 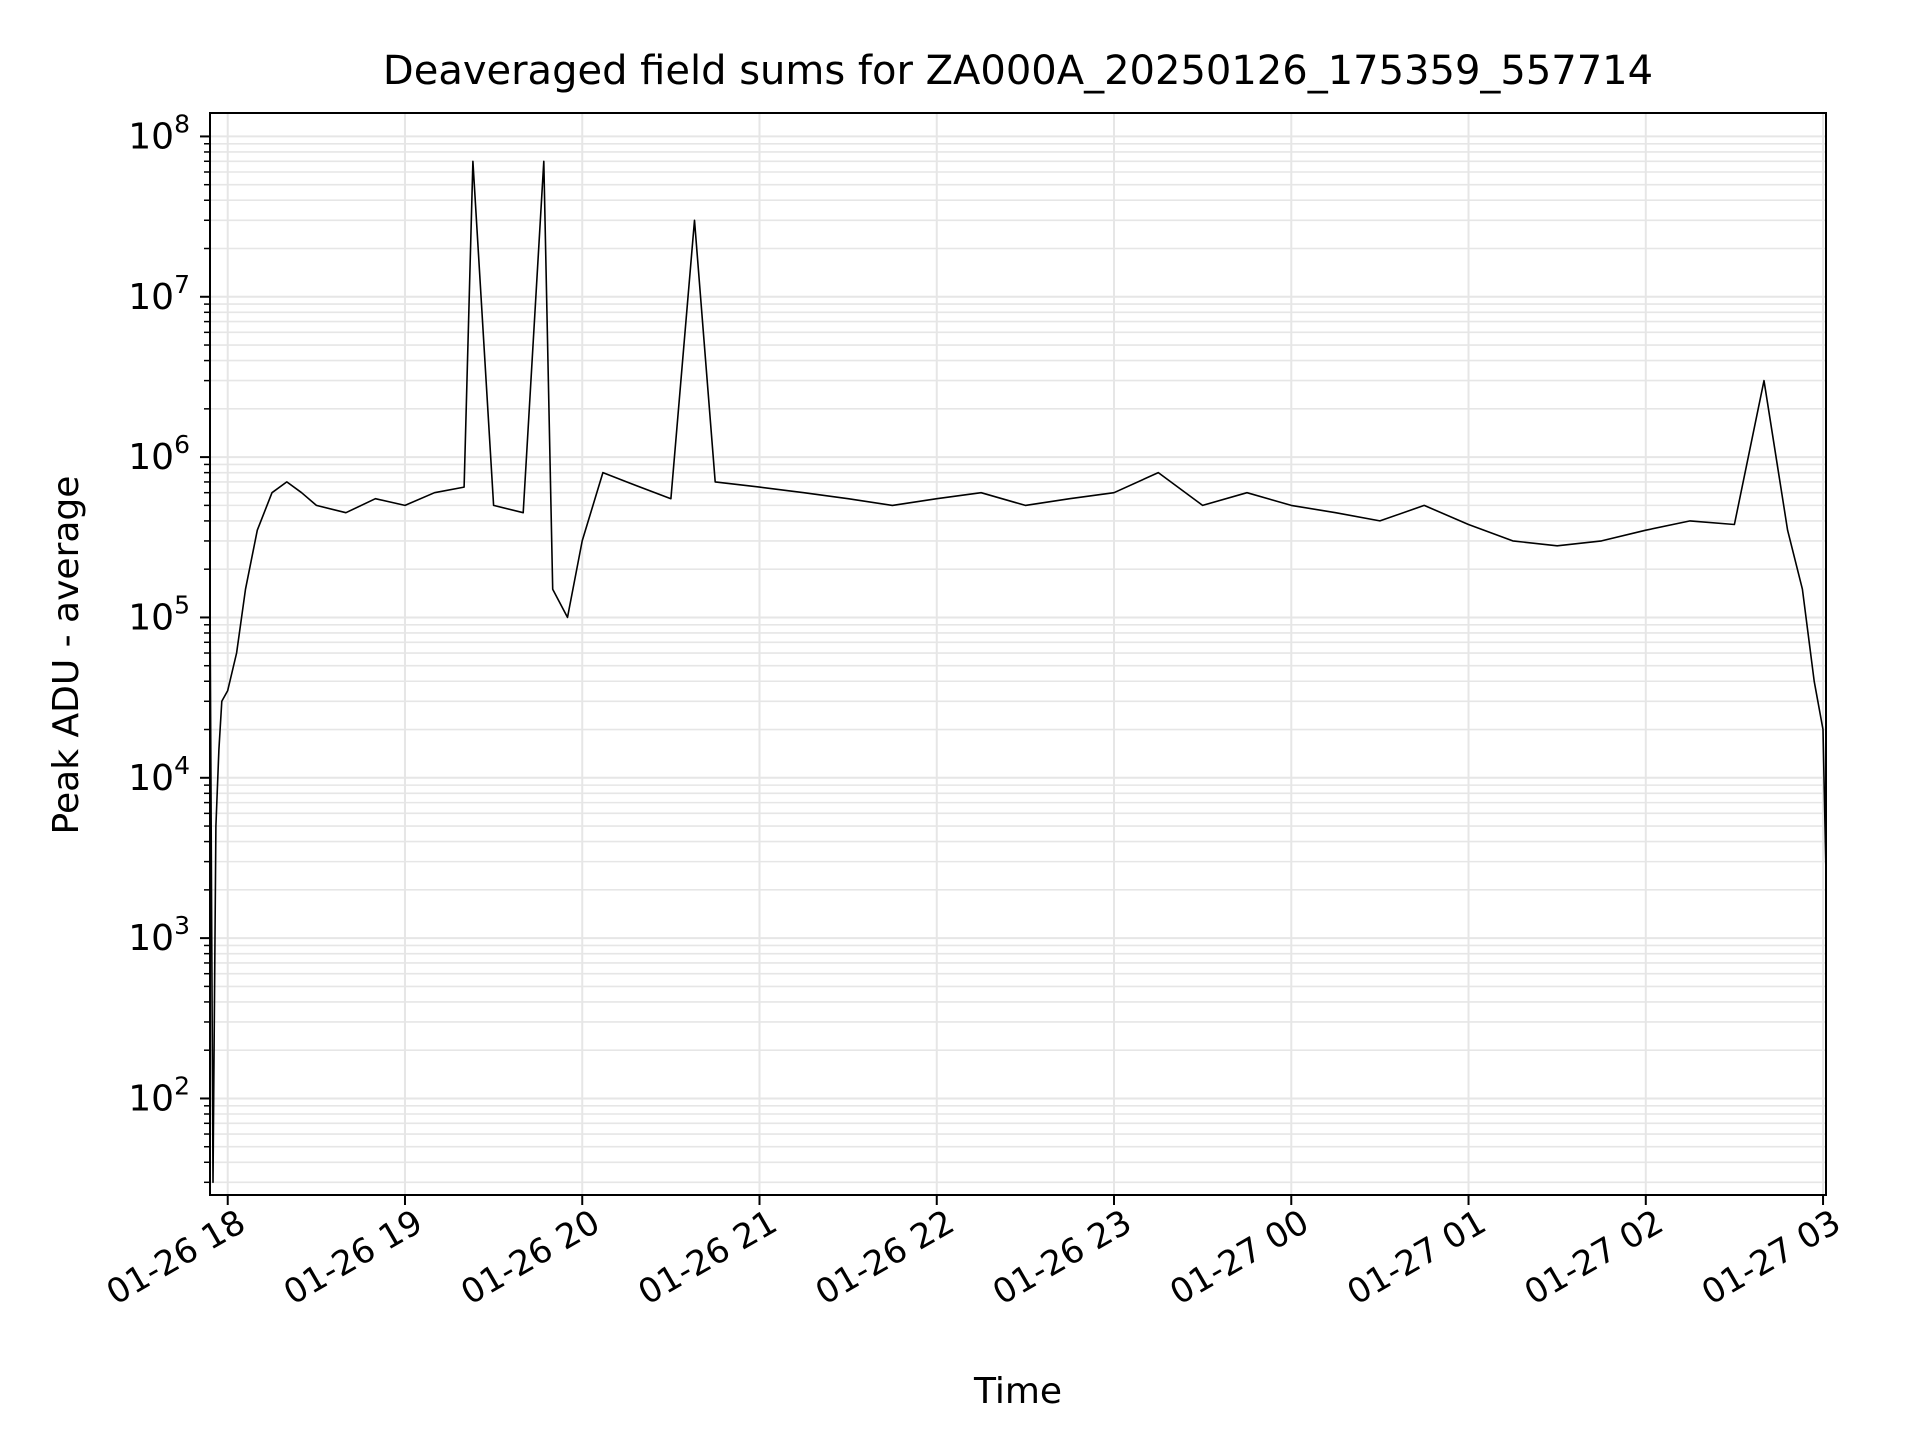 I want to click on x-axis-label: Time, so click(x=1017, y=1391).